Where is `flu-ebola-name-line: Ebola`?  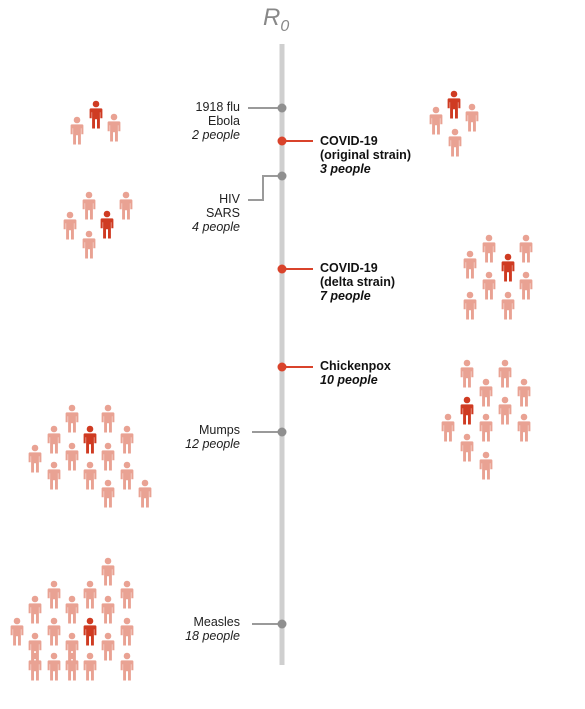
flu-ebola-name-line: Ebola is located at coordinates (224, 121).